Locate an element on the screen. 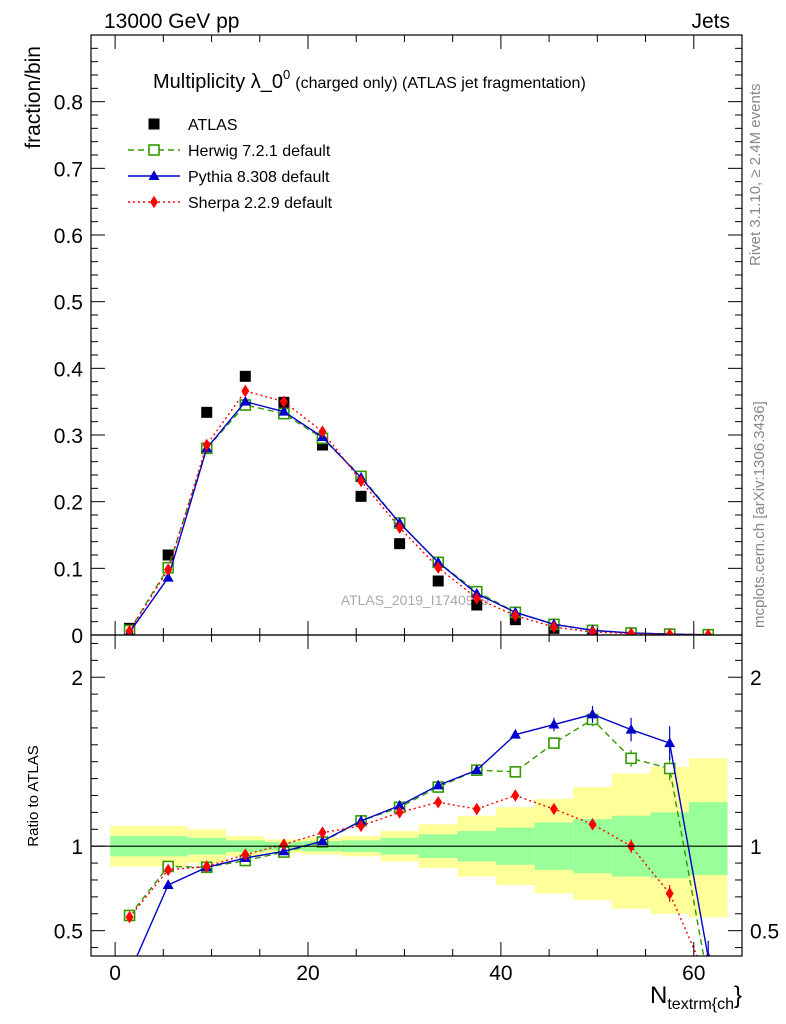 The image size is (786, 1024). x-tick-label: 20 is located at coordinates (307, 973).